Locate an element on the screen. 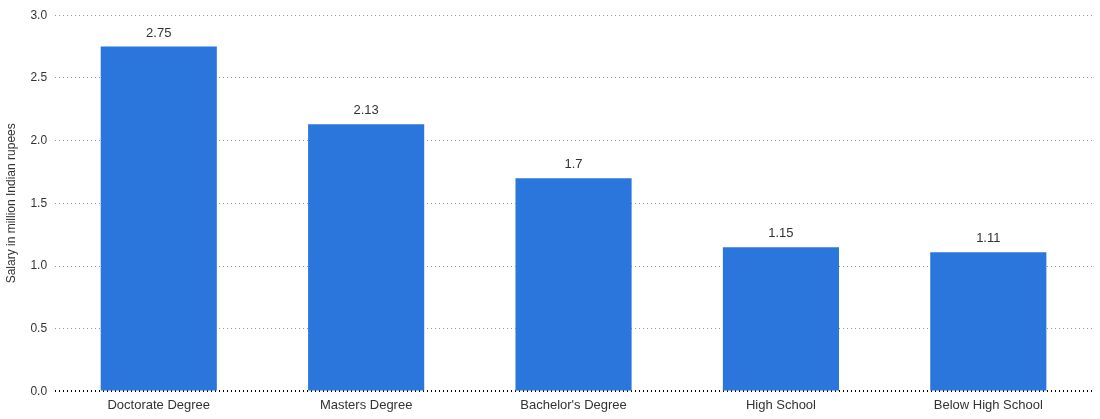  x-tick-label: Below High School is located at coordinates (988, 404).